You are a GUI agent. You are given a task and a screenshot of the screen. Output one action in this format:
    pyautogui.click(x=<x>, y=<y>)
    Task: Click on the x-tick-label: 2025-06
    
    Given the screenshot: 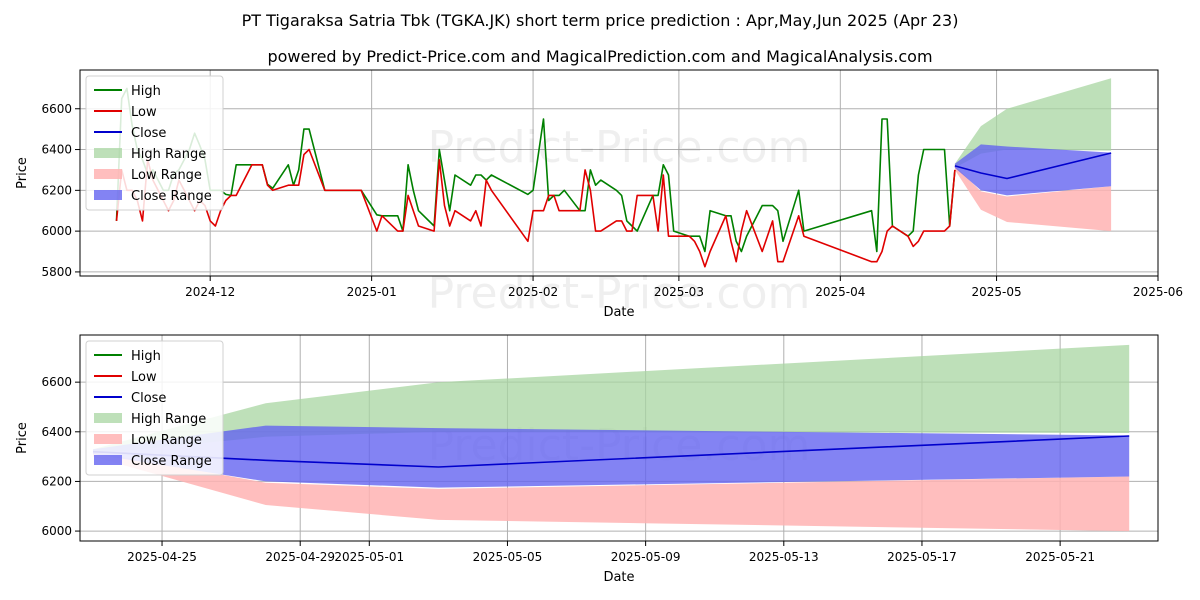 What is the action you would take?
    pyautogui.click(x=1158, y=292)
    